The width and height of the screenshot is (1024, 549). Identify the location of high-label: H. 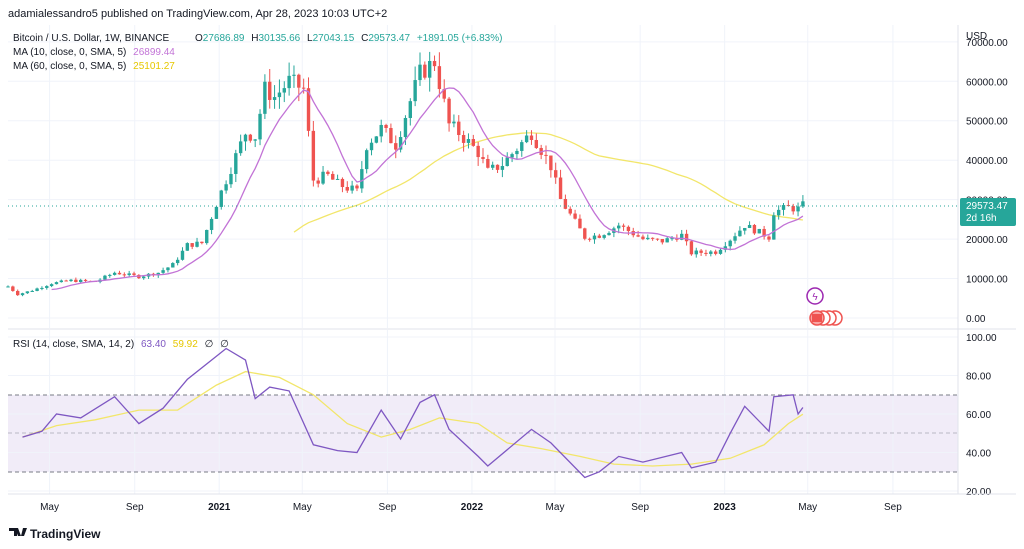
(254, 38).